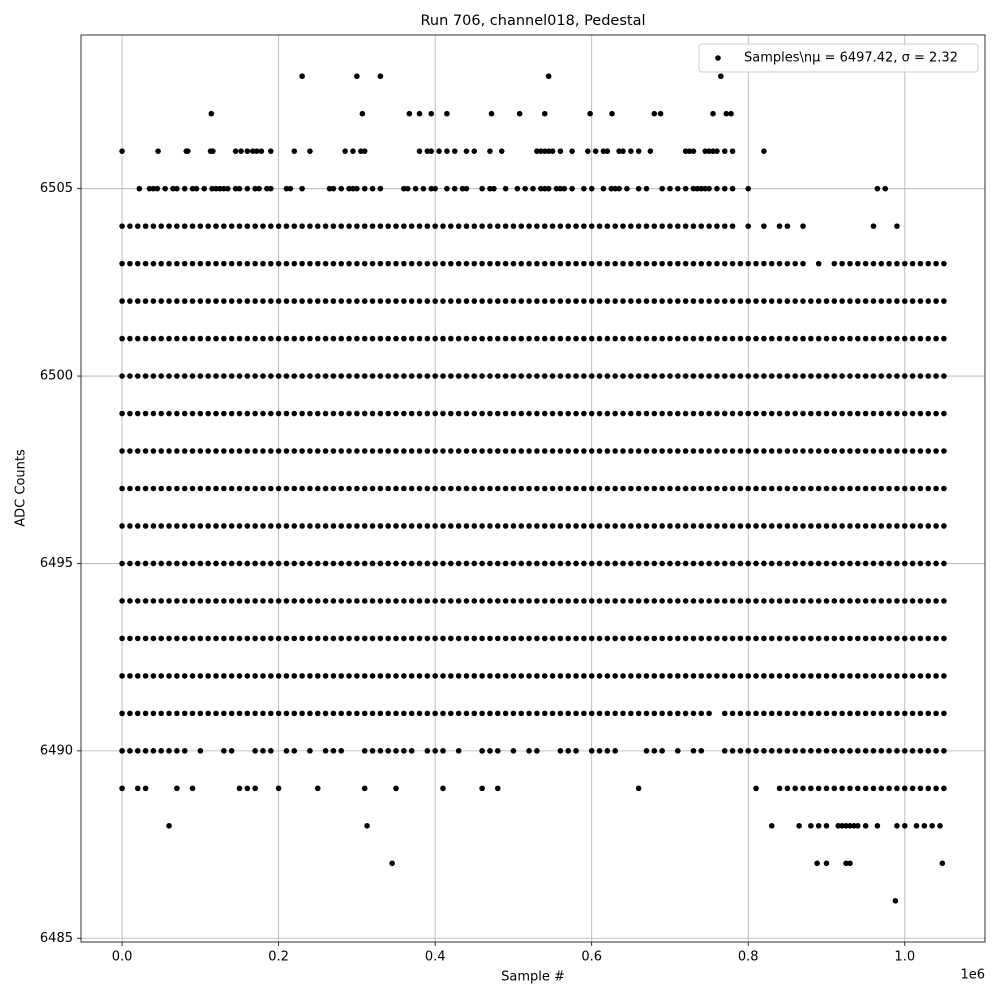 This screenshot has height=1000, width=1000. Describe the element at coordinates (56, 563) in the screenshot. I see `y-tick-label: 6495` at that location.